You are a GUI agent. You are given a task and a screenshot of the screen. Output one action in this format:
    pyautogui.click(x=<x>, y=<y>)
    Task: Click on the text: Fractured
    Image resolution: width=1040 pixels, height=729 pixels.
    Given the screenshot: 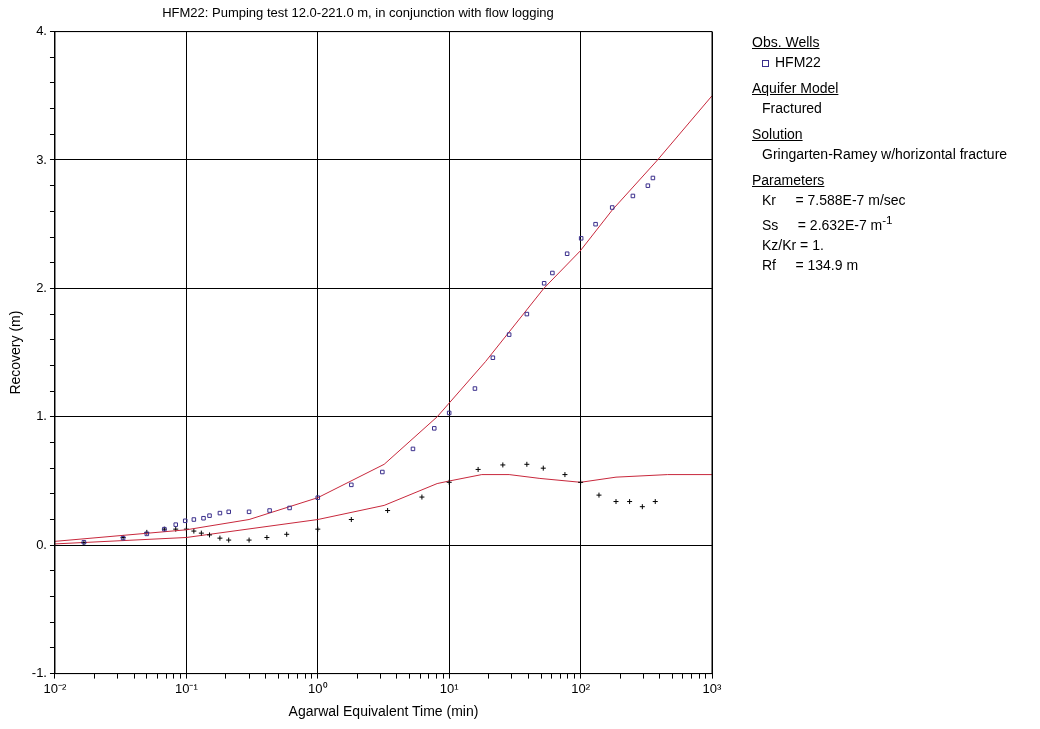 What is the action you would take?
    pyautogui.click(x=792, y=108)
    